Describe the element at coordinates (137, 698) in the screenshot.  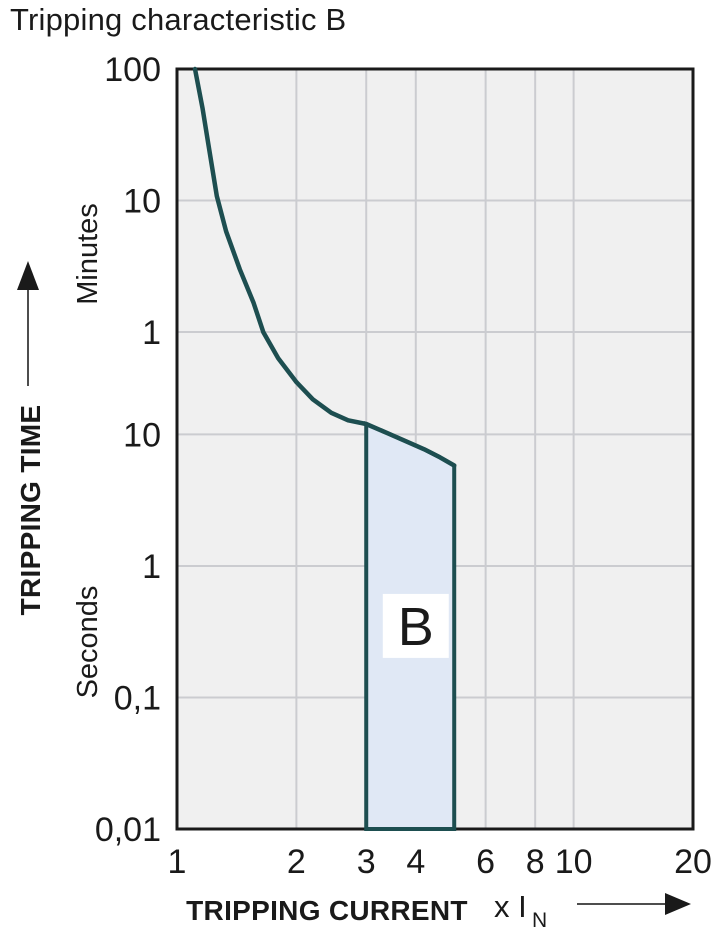
I see `y-tick-label: 0,1` at that location.